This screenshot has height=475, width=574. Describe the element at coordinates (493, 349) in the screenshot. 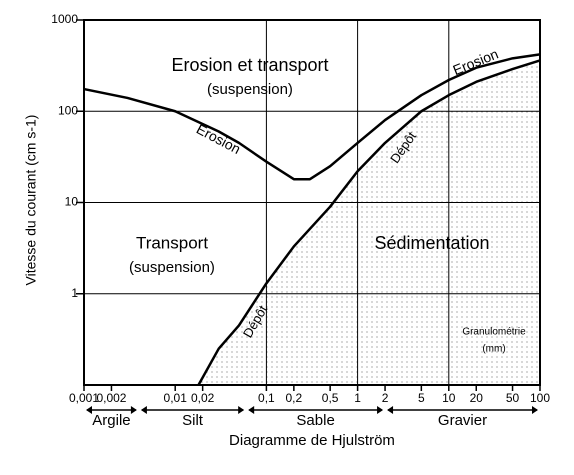

I see `annotation: (mm)` at that location.